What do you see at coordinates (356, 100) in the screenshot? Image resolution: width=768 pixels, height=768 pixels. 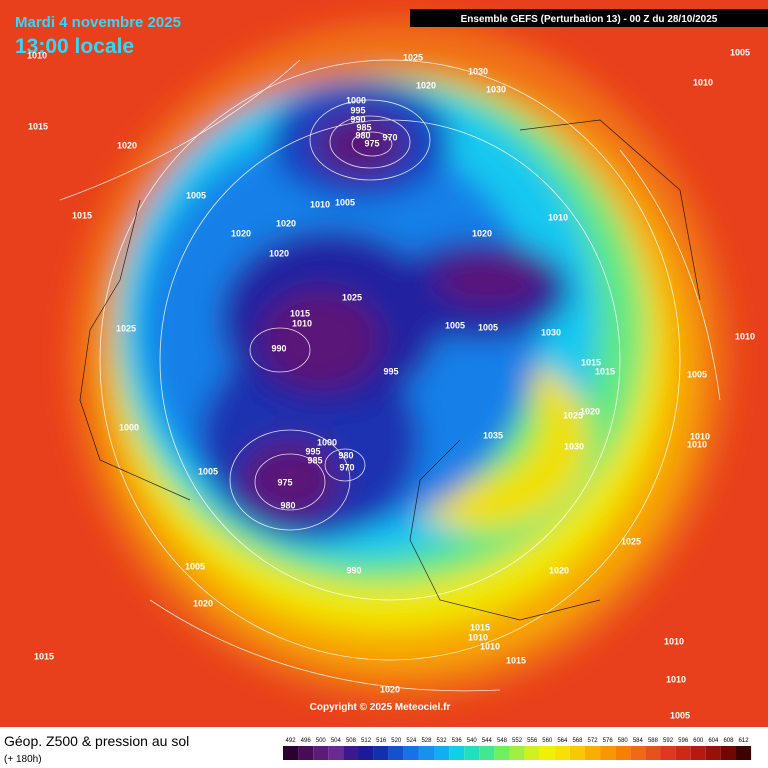 I see `pressure-label: 1000` at bounding box center [356, 100].